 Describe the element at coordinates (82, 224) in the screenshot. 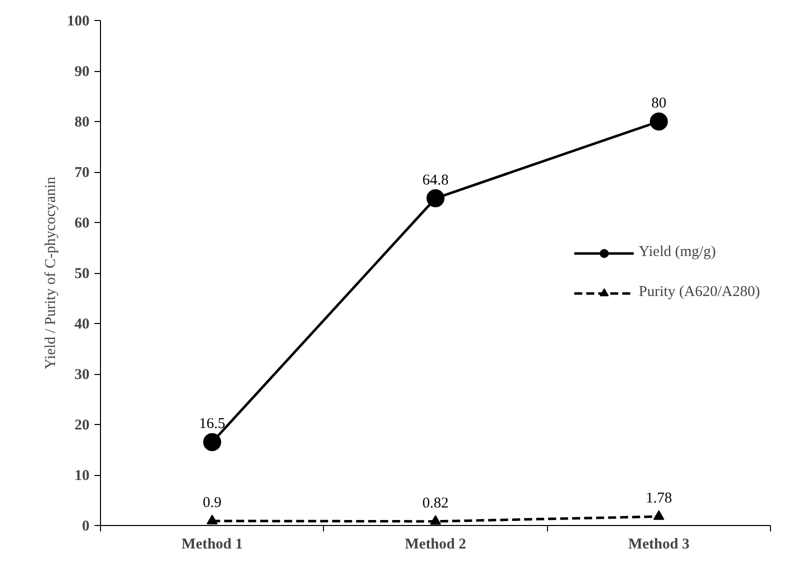

I see `y-tick-label: 60` at that location.